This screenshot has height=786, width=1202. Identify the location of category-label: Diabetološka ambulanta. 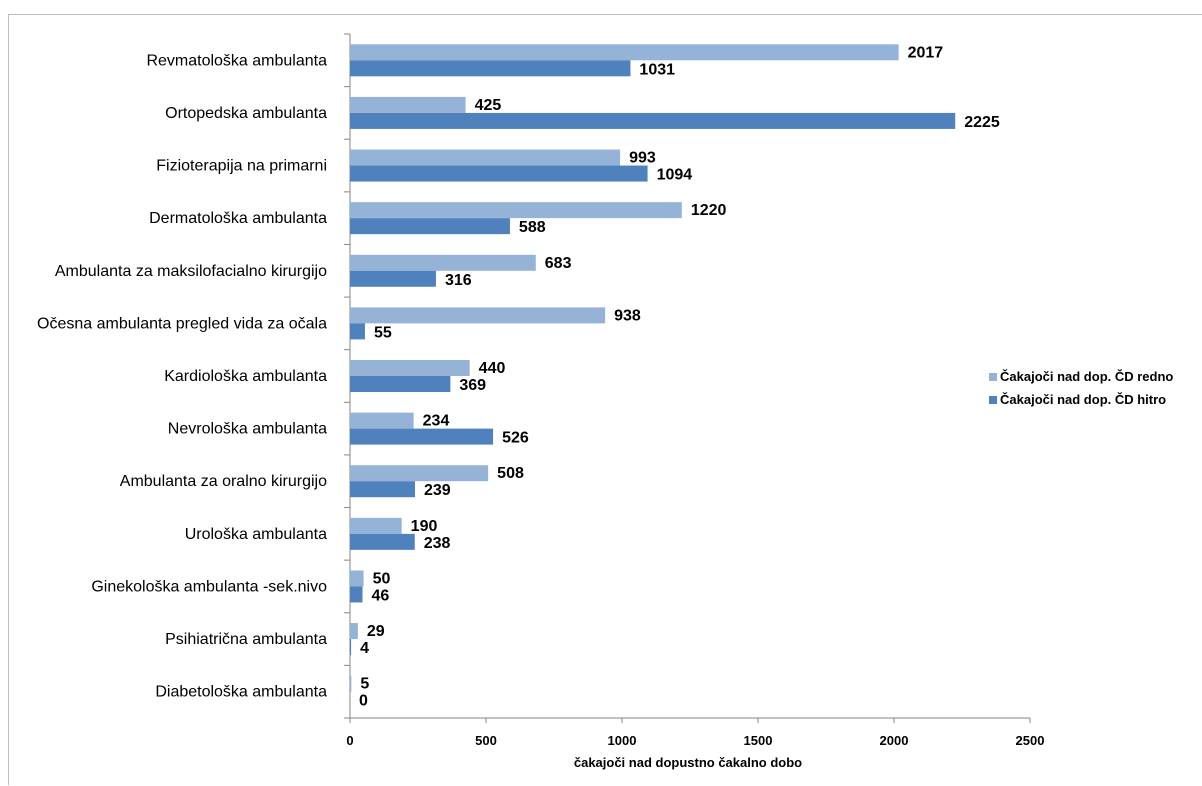
(241, 692).